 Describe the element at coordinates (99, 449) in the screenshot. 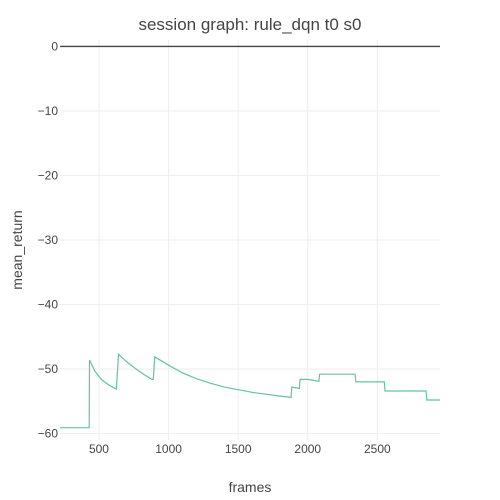

I see `x-tick-label: 500` at that location.